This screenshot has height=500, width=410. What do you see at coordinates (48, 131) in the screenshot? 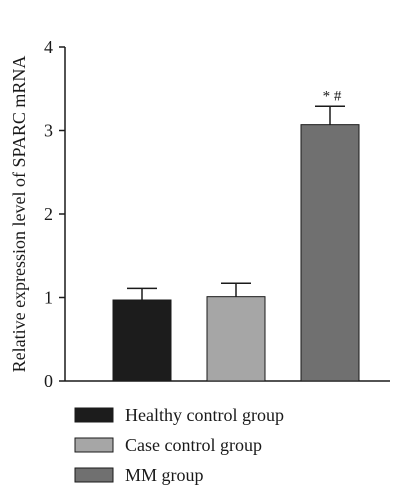
I see `y-tick-label: 3` at bounding box center [48, 131].